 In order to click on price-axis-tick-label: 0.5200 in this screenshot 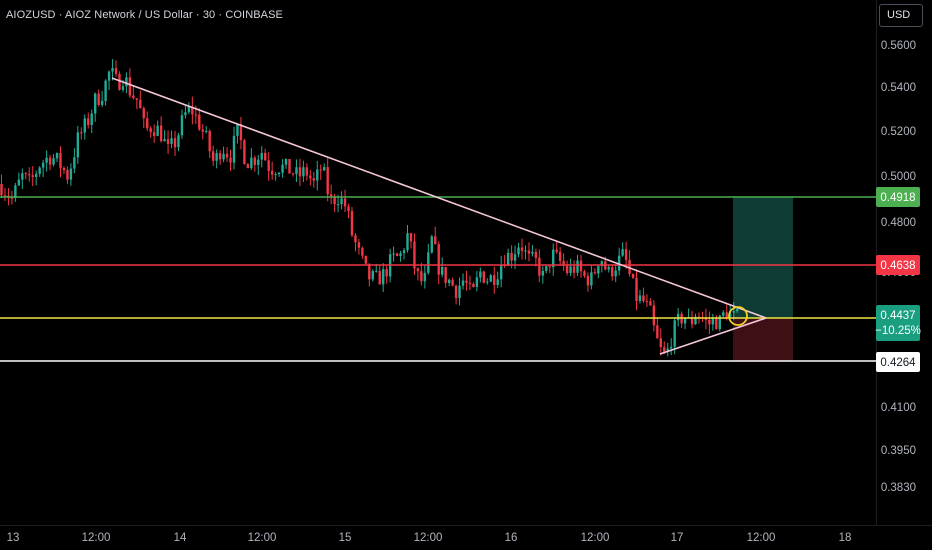, I will do `click(898, 132)`.